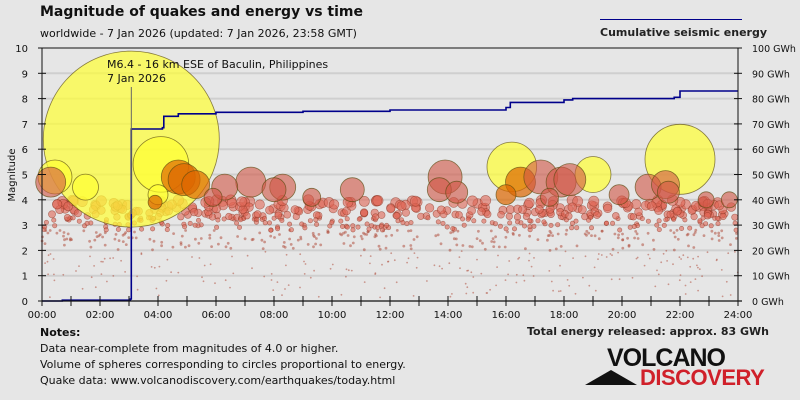 The image size is (800, 400). I want to click on y2-tick-label: 50 GWh, so click(771, 176).